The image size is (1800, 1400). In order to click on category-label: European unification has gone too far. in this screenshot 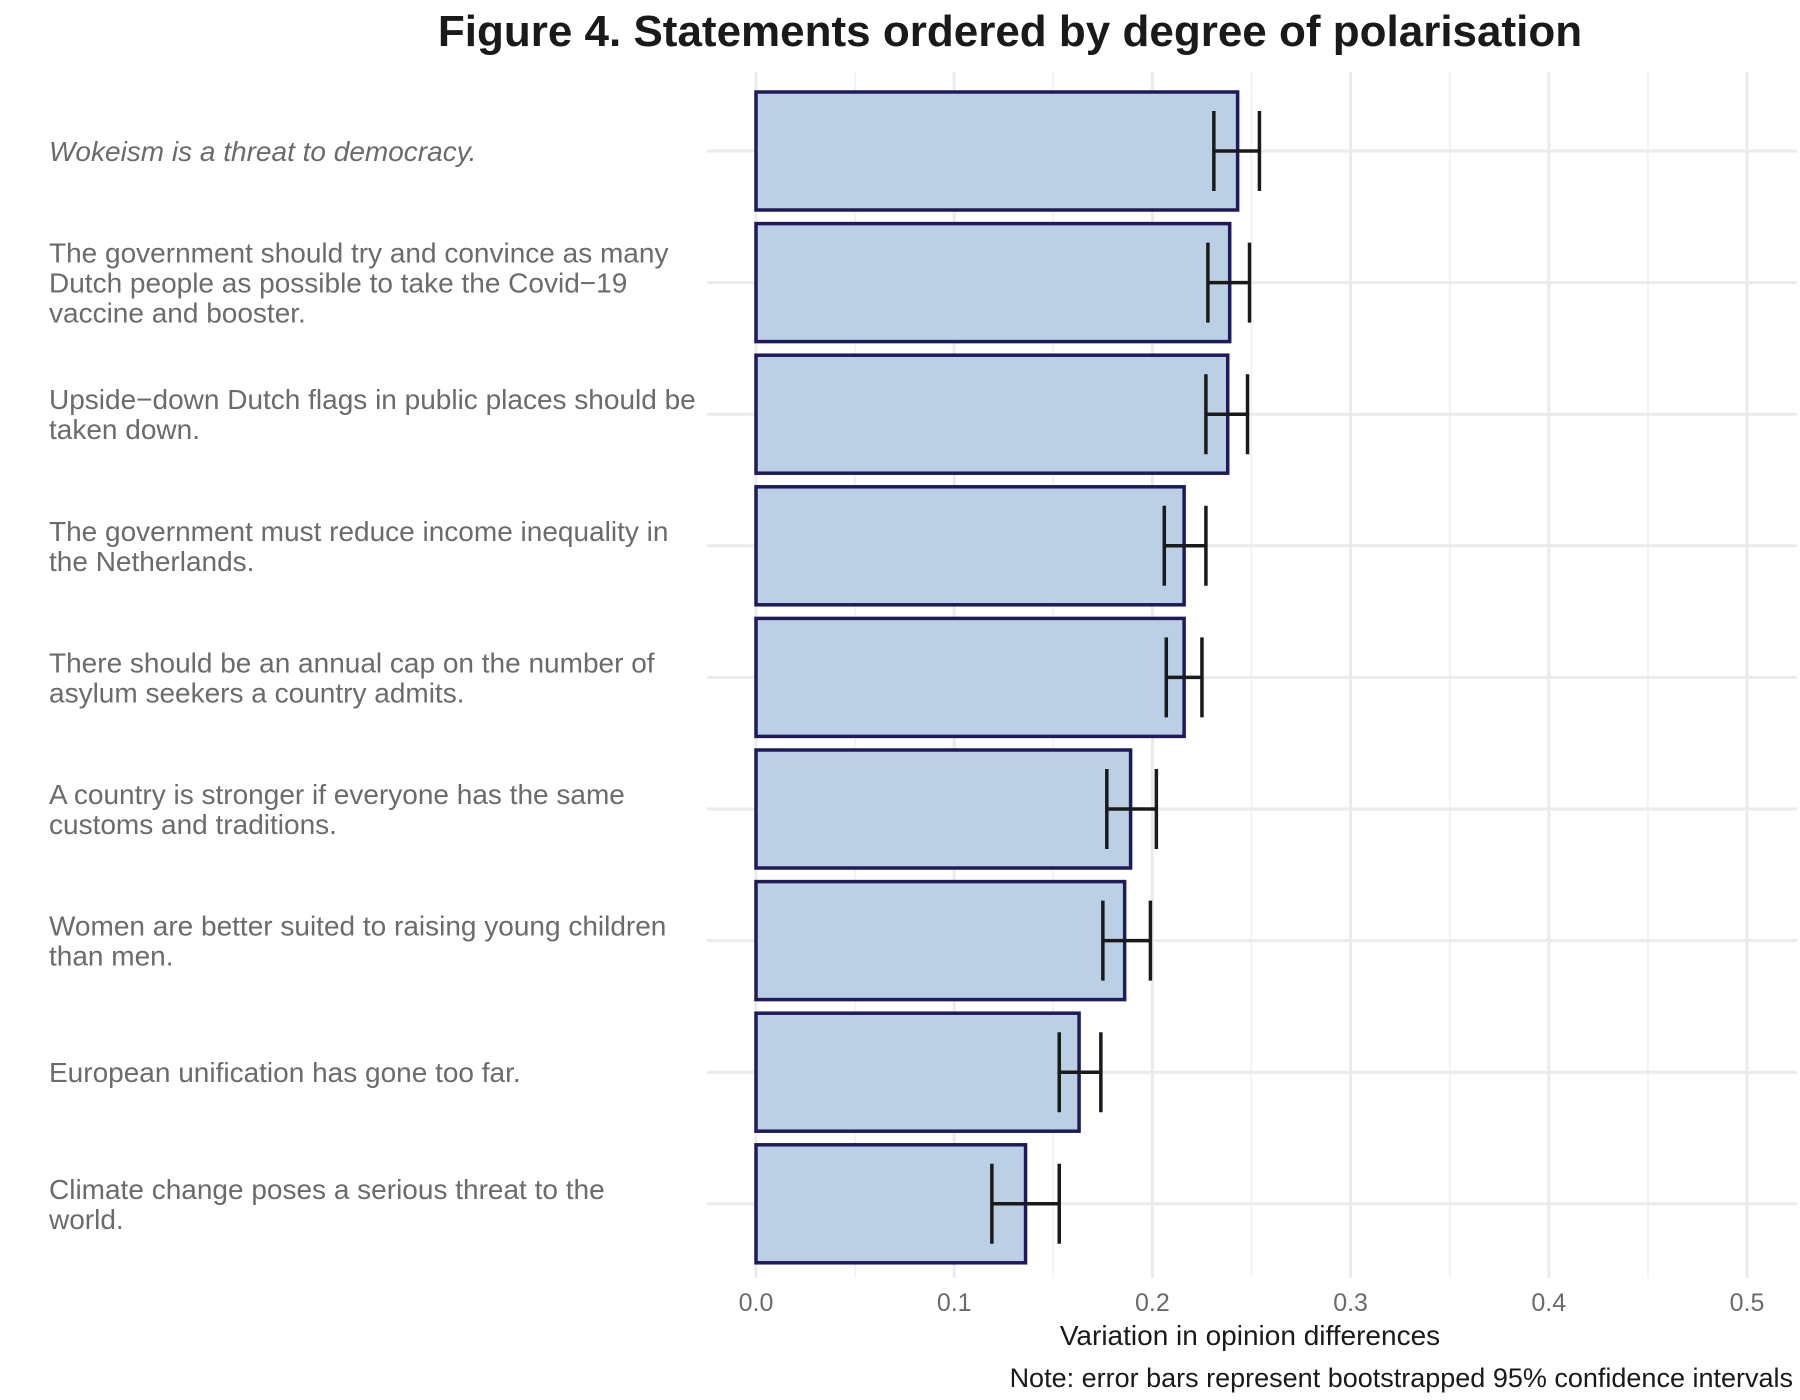, I will do `click(285, 1072)`.